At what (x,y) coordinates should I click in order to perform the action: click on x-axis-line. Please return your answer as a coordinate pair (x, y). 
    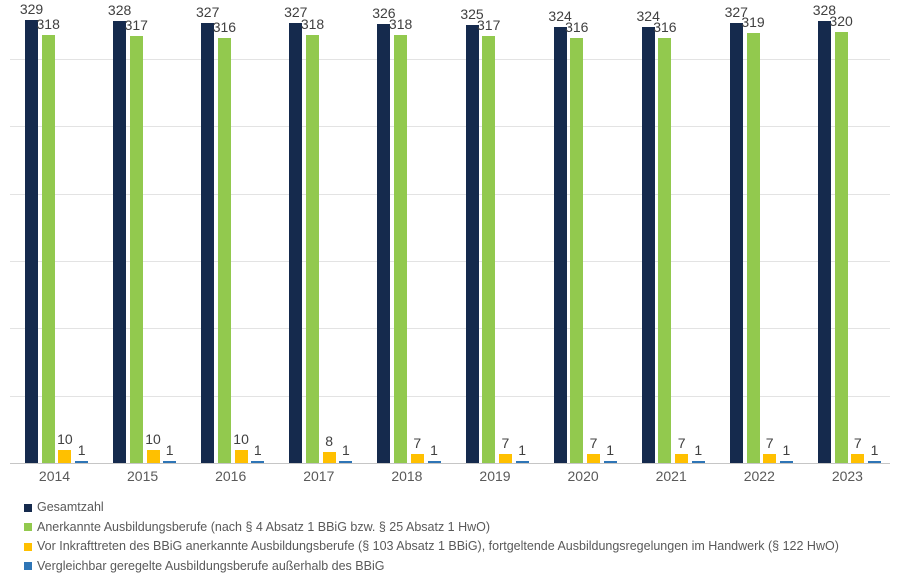
    Looking at the image, I should click on (450, 463).